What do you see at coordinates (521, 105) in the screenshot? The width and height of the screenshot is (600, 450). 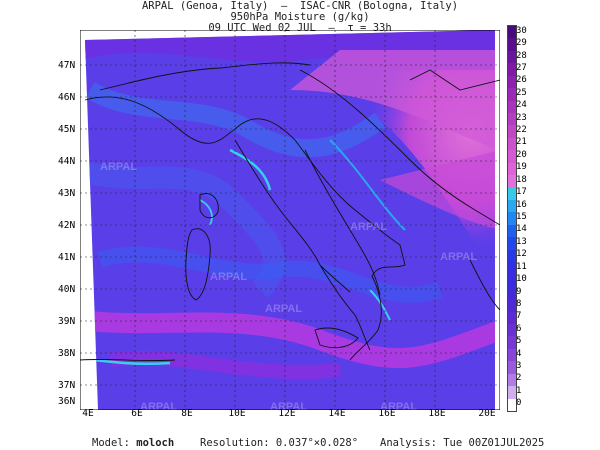 I see `colorbar-label: 24` at bounding box center [521, 105].